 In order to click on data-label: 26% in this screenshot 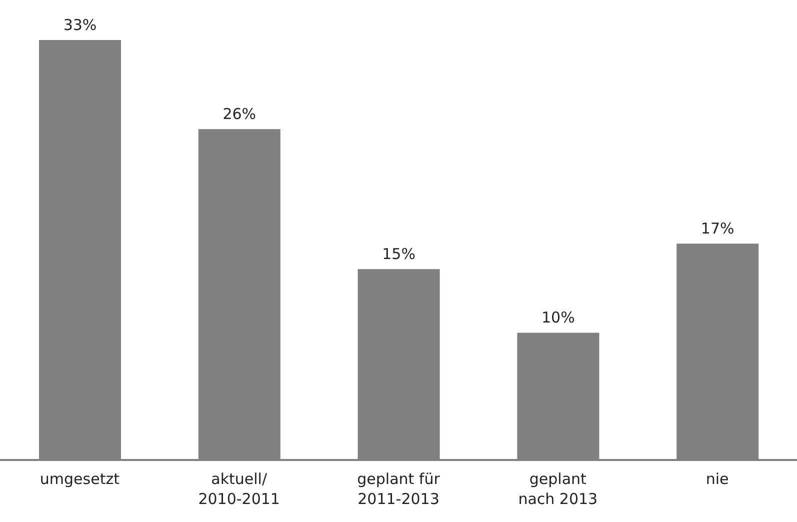, I will do `click(239, 114)`.